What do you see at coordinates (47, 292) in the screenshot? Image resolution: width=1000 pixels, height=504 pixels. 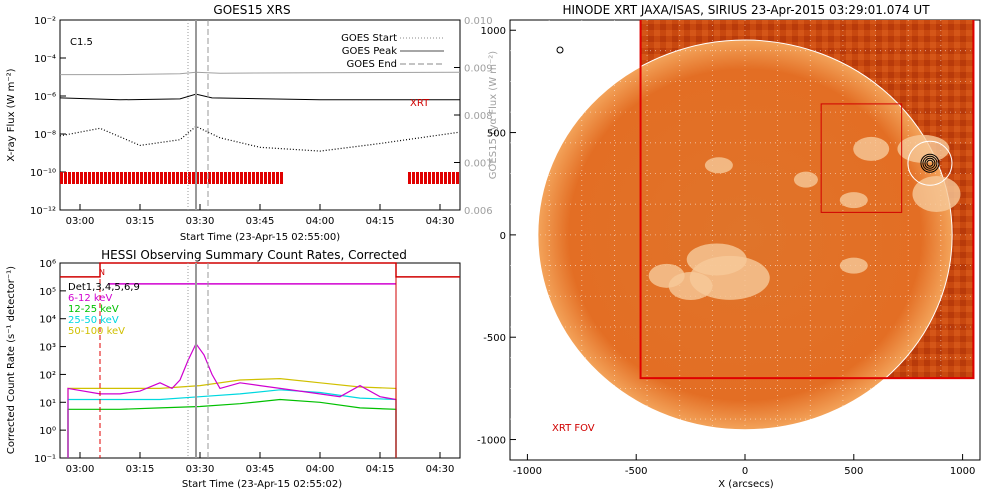 I see `hessi-y-tick-label: 10⁵` at bounding box center [47, 292].